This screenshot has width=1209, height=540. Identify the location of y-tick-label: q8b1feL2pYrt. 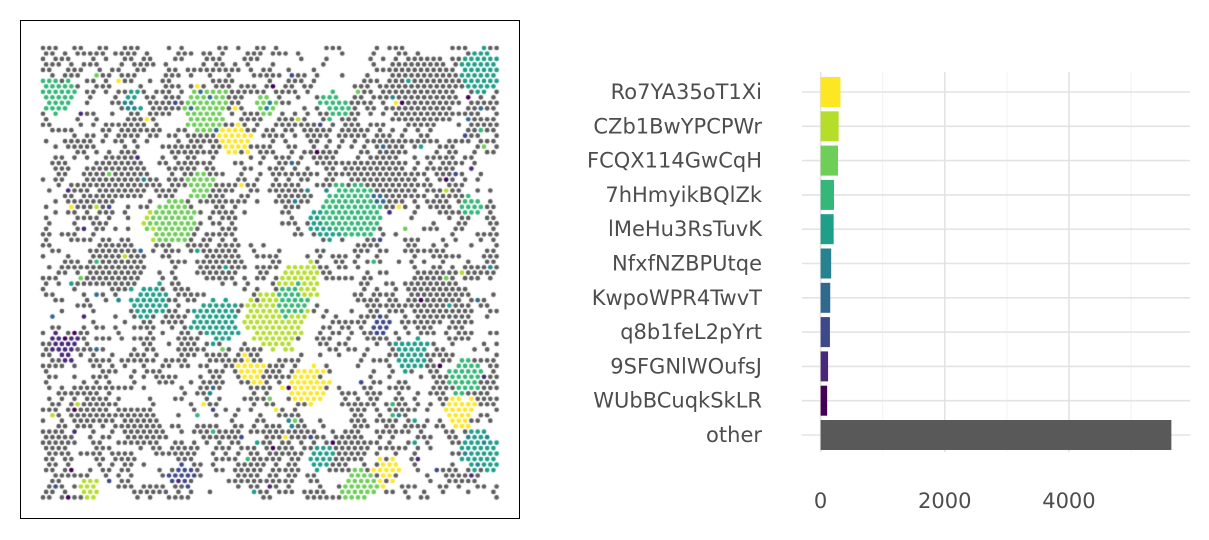
(691, 332).